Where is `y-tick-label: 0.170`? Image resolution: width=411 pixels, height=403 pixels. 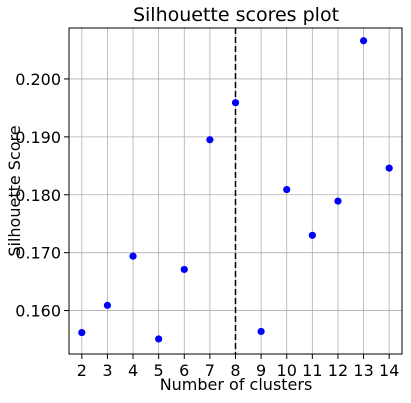
y-tick-label: 0.170 is located at coordinates (38, 253).